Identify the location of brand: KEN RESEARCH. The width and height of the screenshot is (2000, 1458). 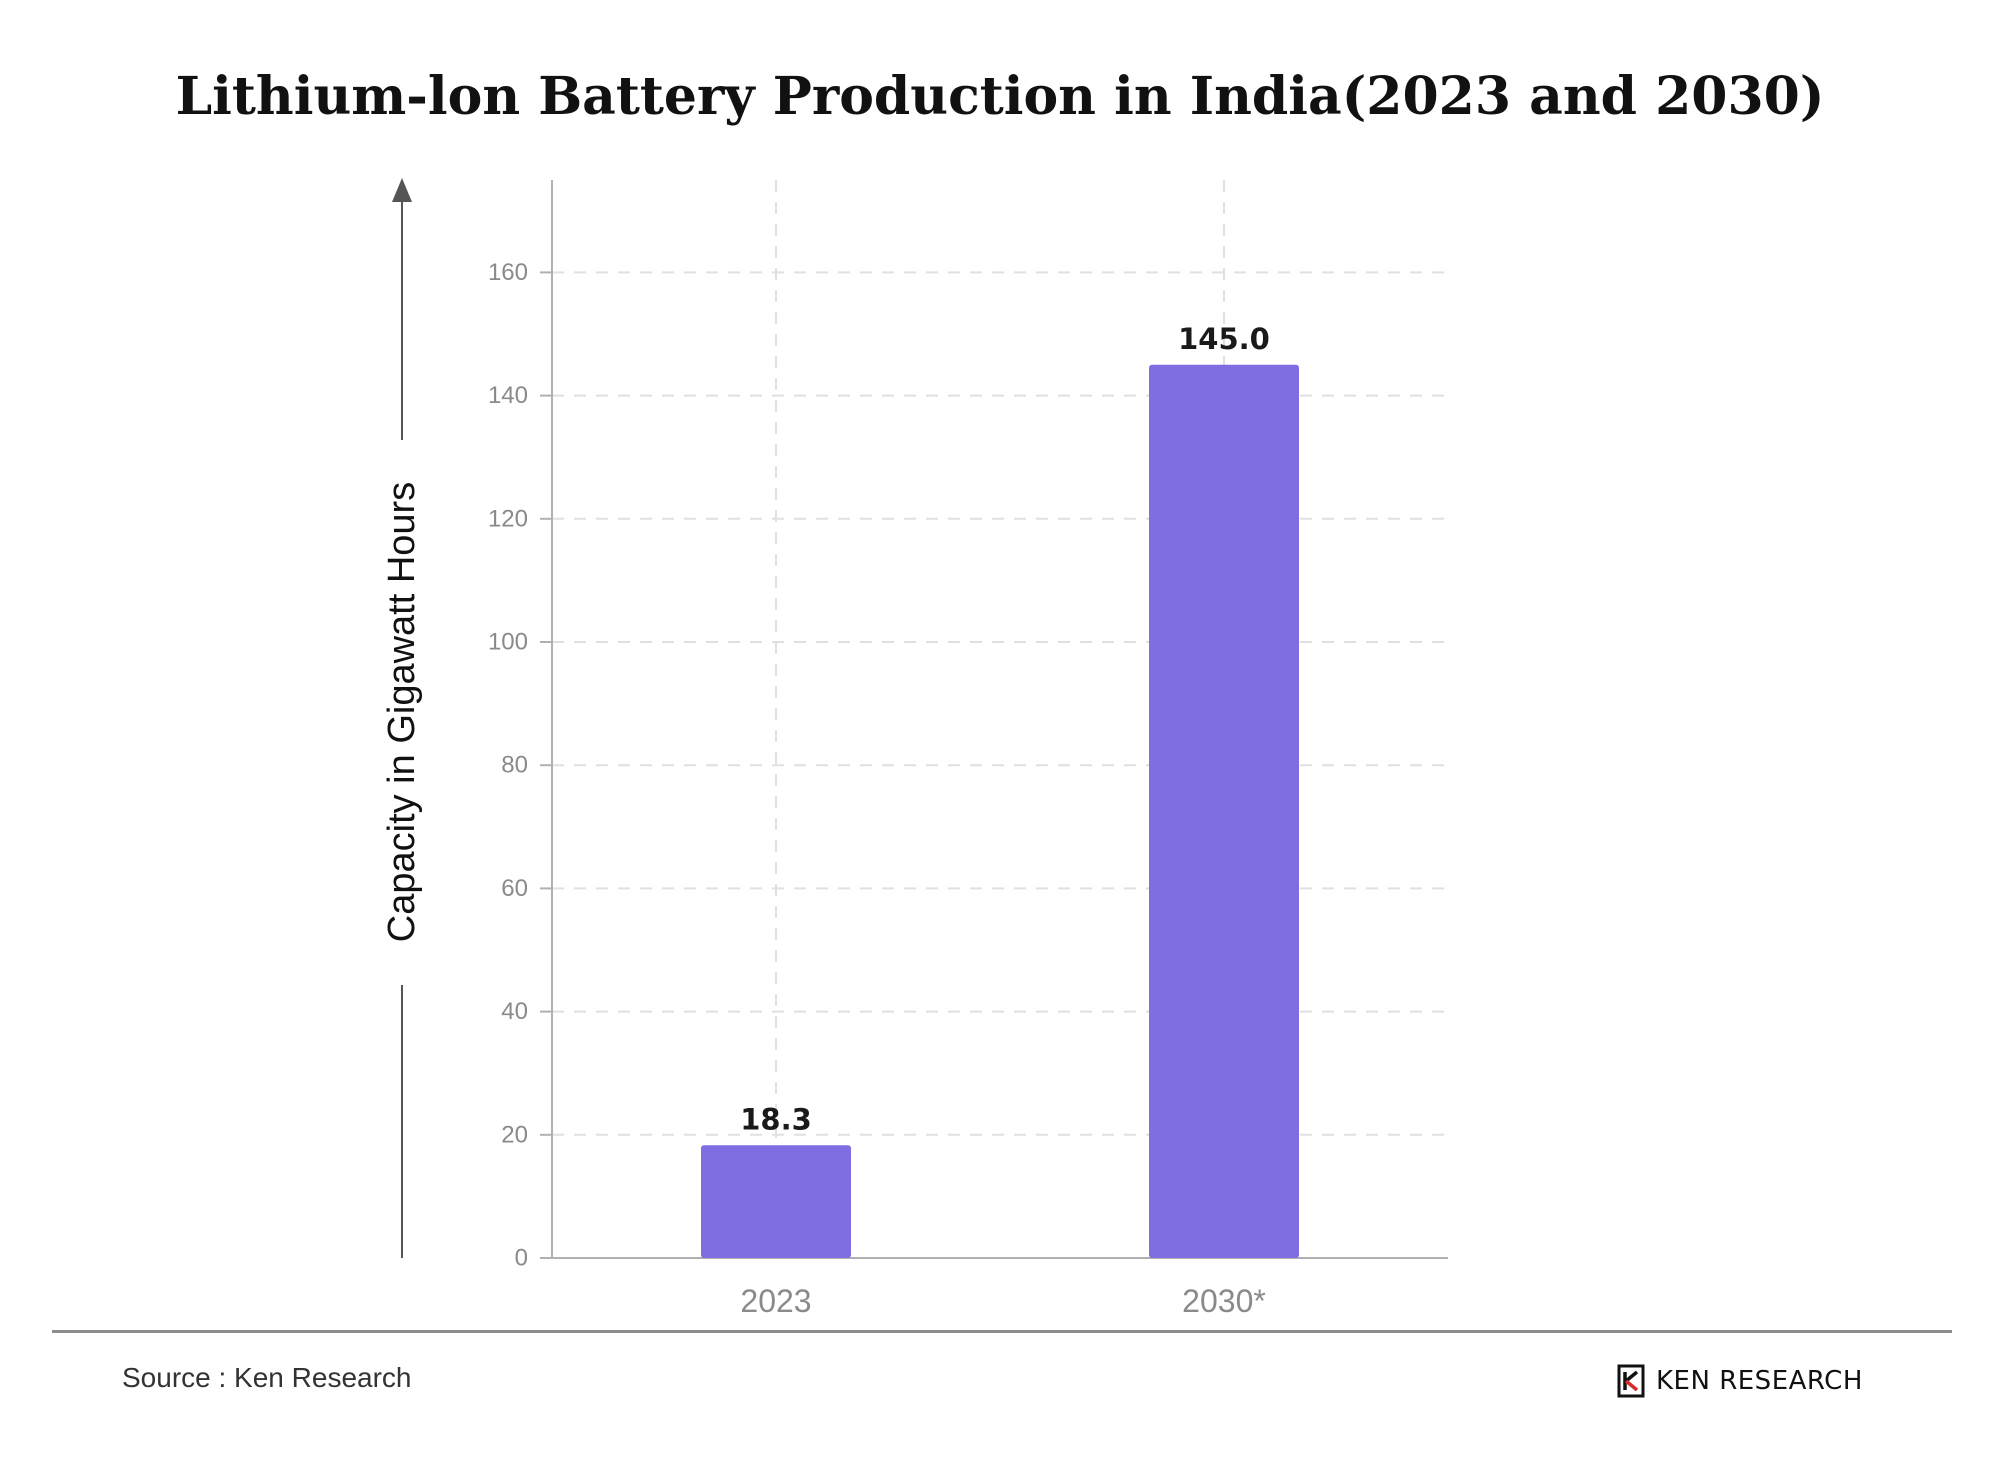
(1739, 1381).